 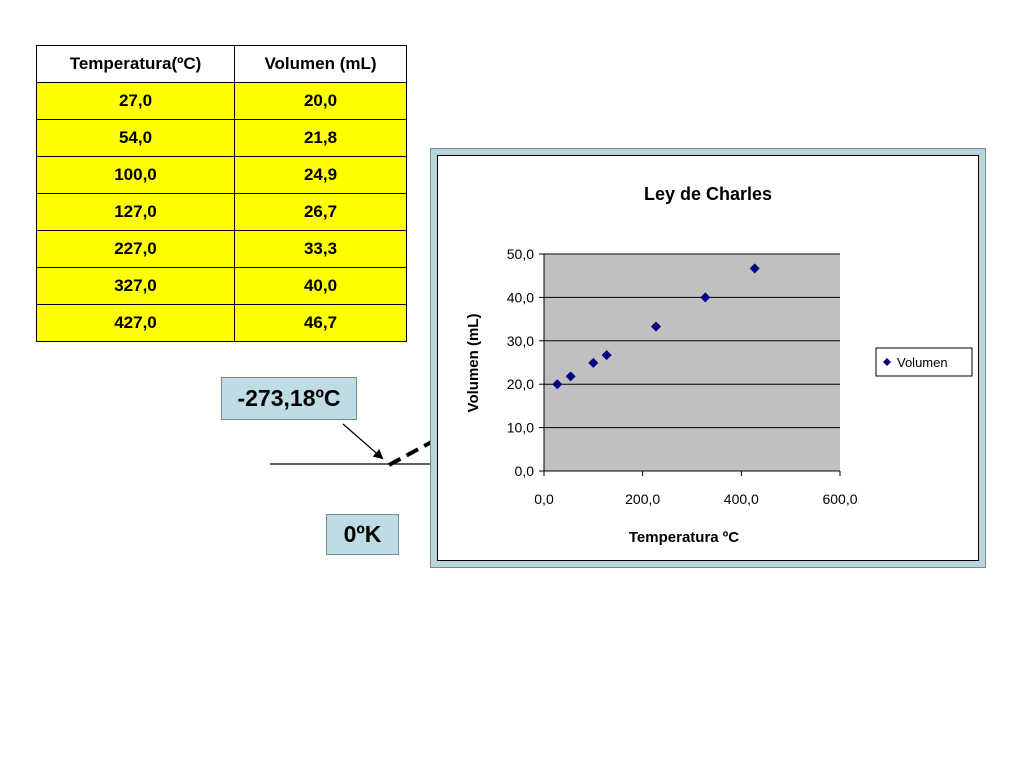 I want to click on x-tick-label: 0,0, so click(x=544, y=499).